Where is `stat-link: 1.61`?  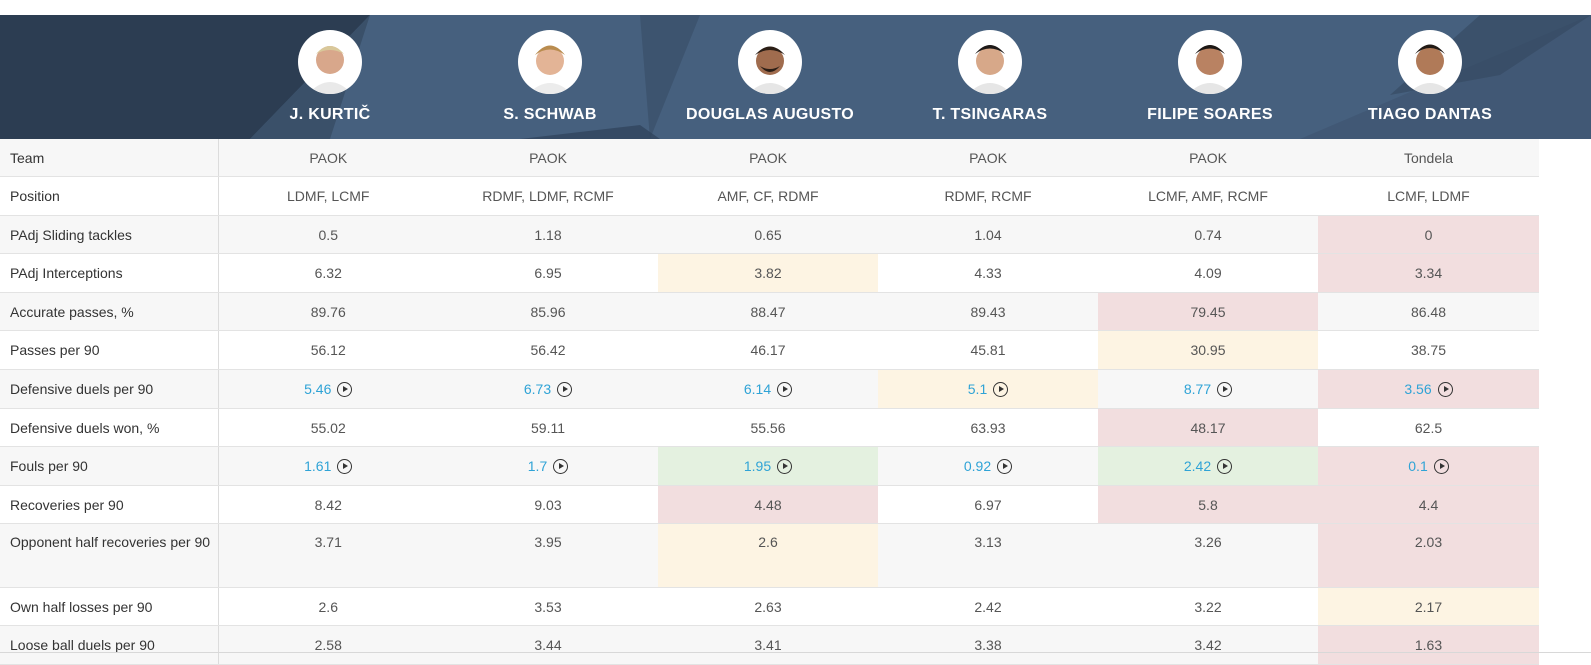
stat-link: 1.61 is located at coordinates (318, 466).